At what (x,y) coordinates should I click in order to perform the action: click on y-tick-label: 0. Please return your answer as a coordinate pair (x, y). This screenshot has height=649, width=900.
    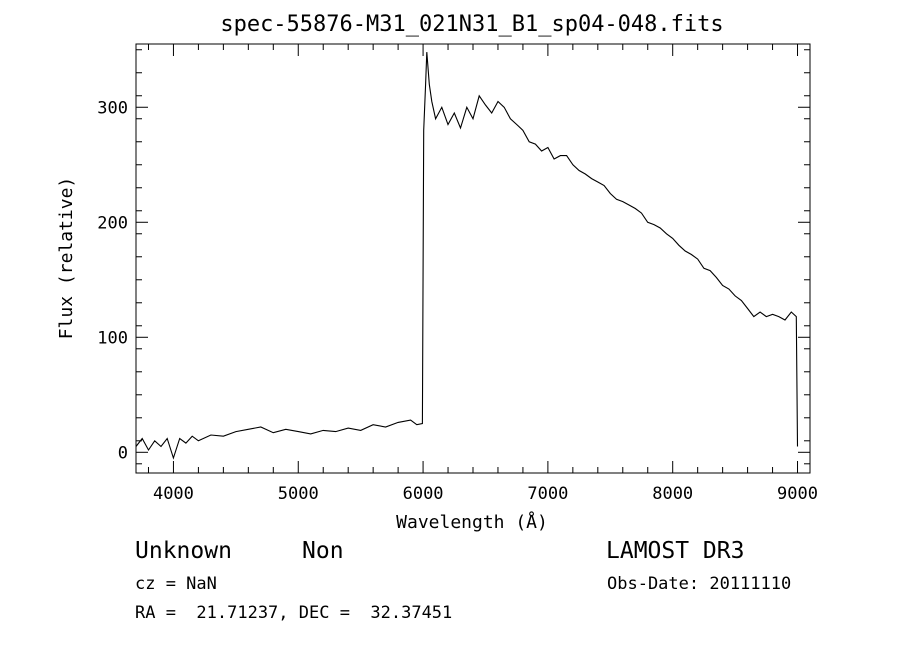
    Looking at the image, I should click on (123, 453).